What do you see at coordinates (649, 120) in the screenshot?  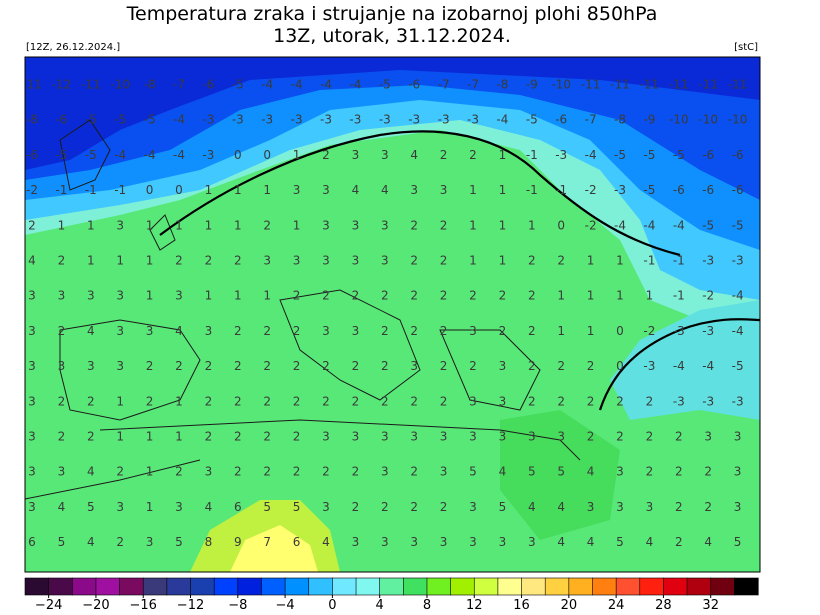 I see `grid-value: -9` at bounding box center [649, 120].